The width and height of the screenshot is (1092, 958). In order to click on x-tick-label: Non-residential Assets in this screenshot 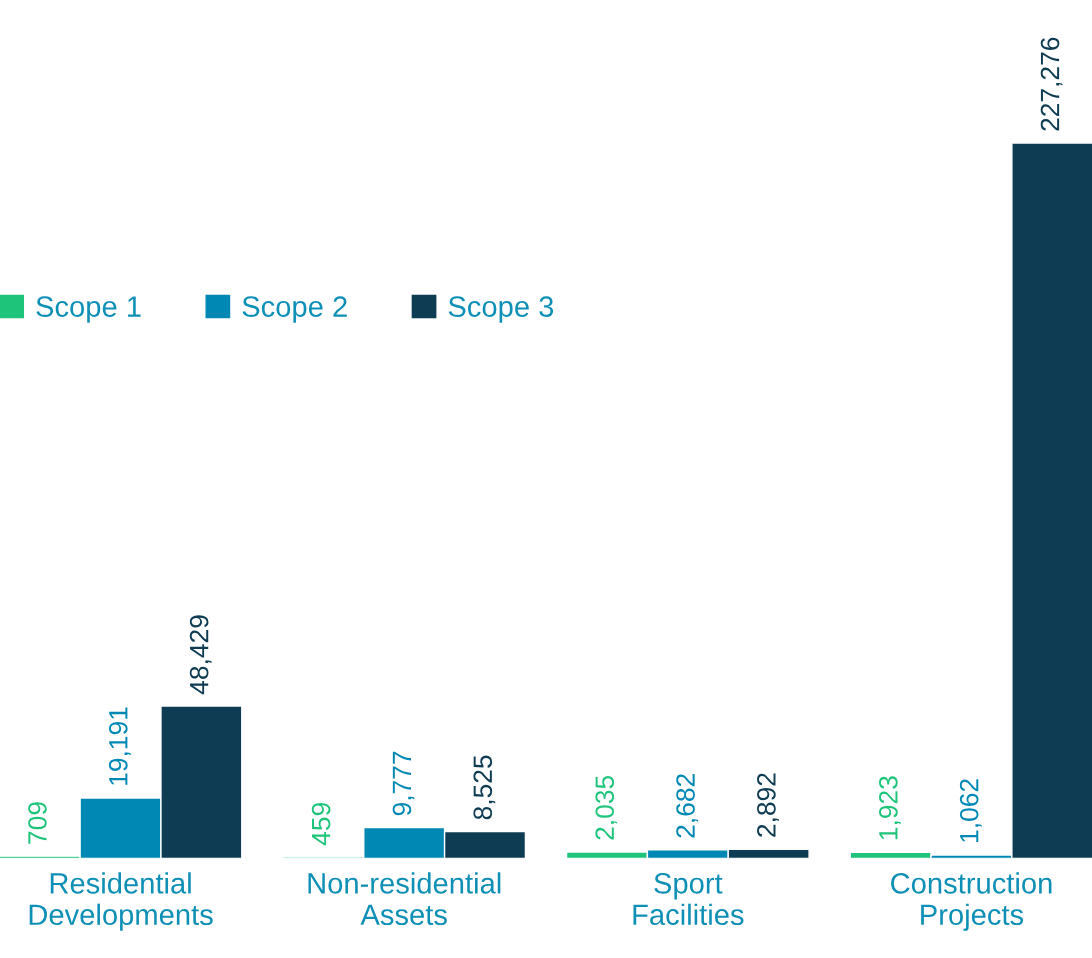, I will do `click(404, 899)`.